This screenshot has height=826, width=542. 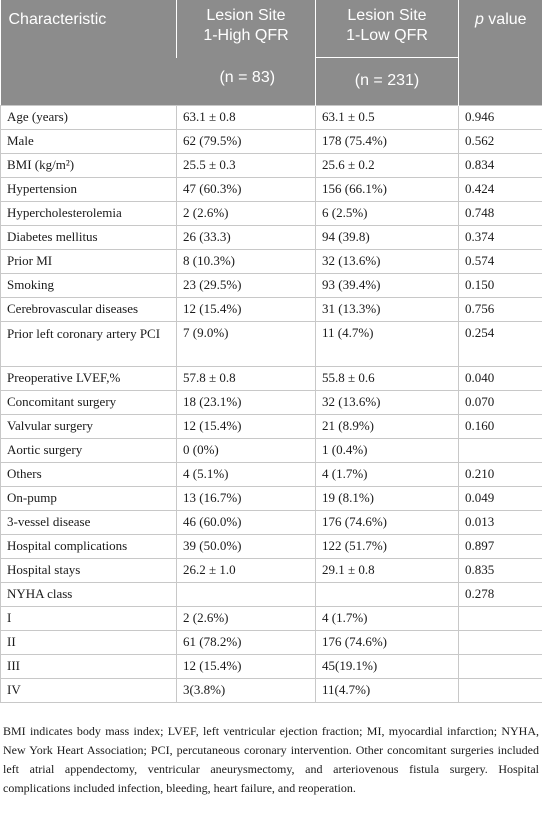 I want to click on header-p-value: p value, so click(x=500, y=52).